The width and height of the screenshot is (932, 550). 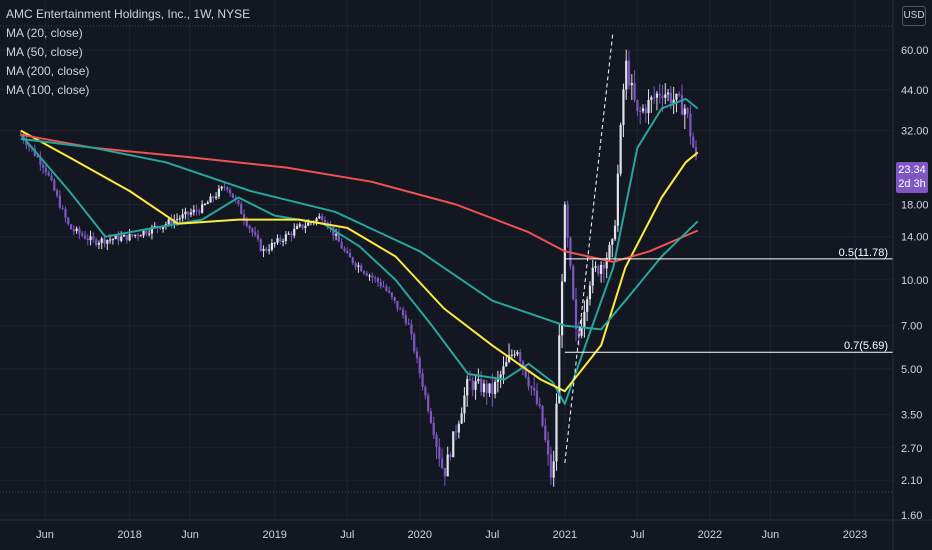 What do you see at coordinates (48, 71) in the screenshot?
I see `legend-ma200: MA (200, close)` at bounding box center [48, 71].